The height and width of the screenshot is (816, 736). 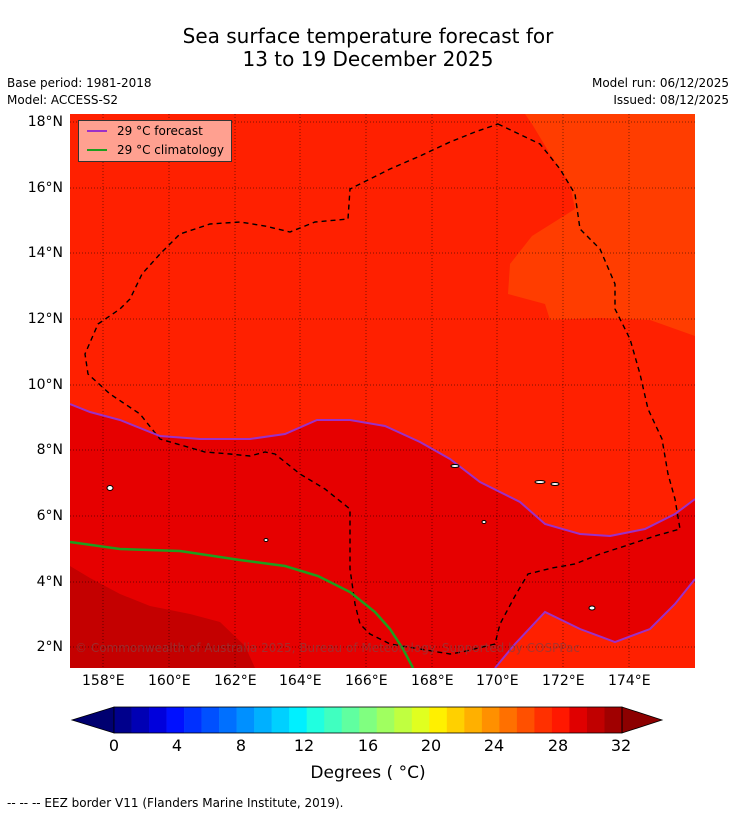 What do you see at coordinates (629, 681) in the screenshot?
I see `lon-label: 174°E` at bounding box center [629, 681].